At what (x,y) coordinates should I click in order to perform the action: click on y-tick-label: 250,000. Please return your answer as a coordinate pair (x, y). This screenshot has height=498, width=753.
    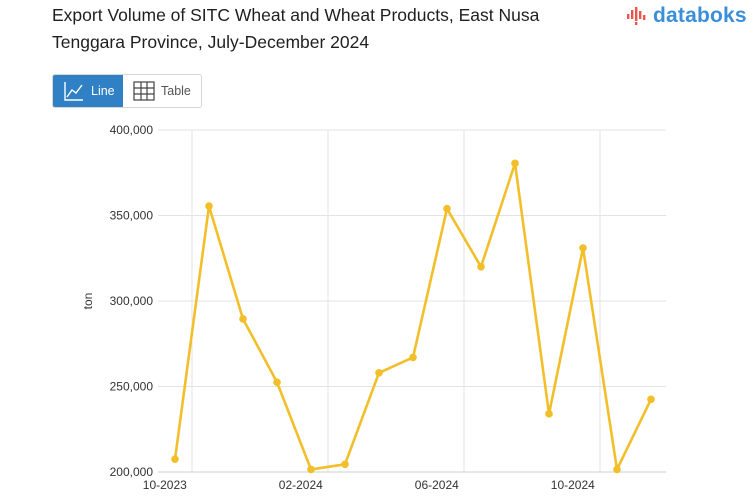
    Looking at the image, I should click on (132, 387).